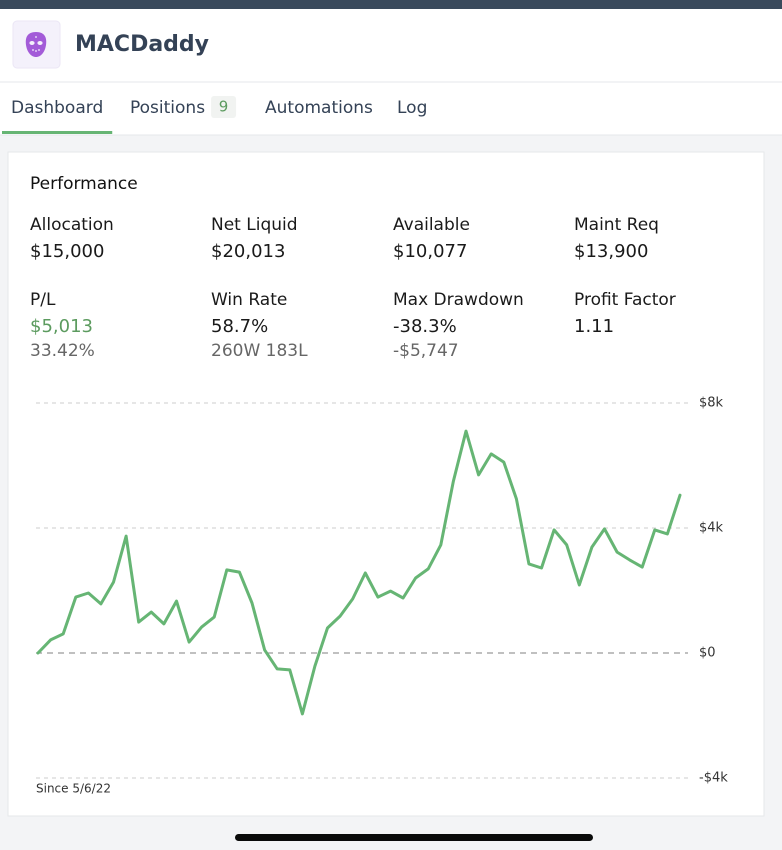 Image resolution: width=782 pixels, height=850 pixels. What do you see at coordinates (72, 225) in the screenshot?
I see `stat-label: Allocation` at bounding box center [72, 225].